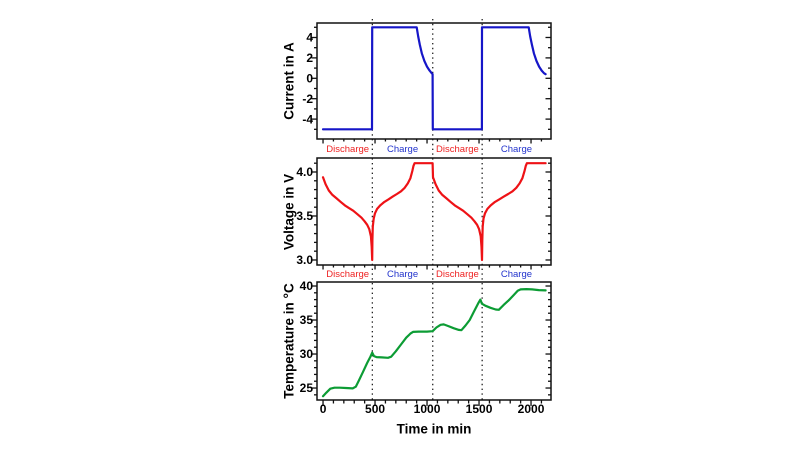  What do you see at coordinates (309, 58) in the screenshot?
I see `y-tick-label: 2` at bounding box center [309, 58].